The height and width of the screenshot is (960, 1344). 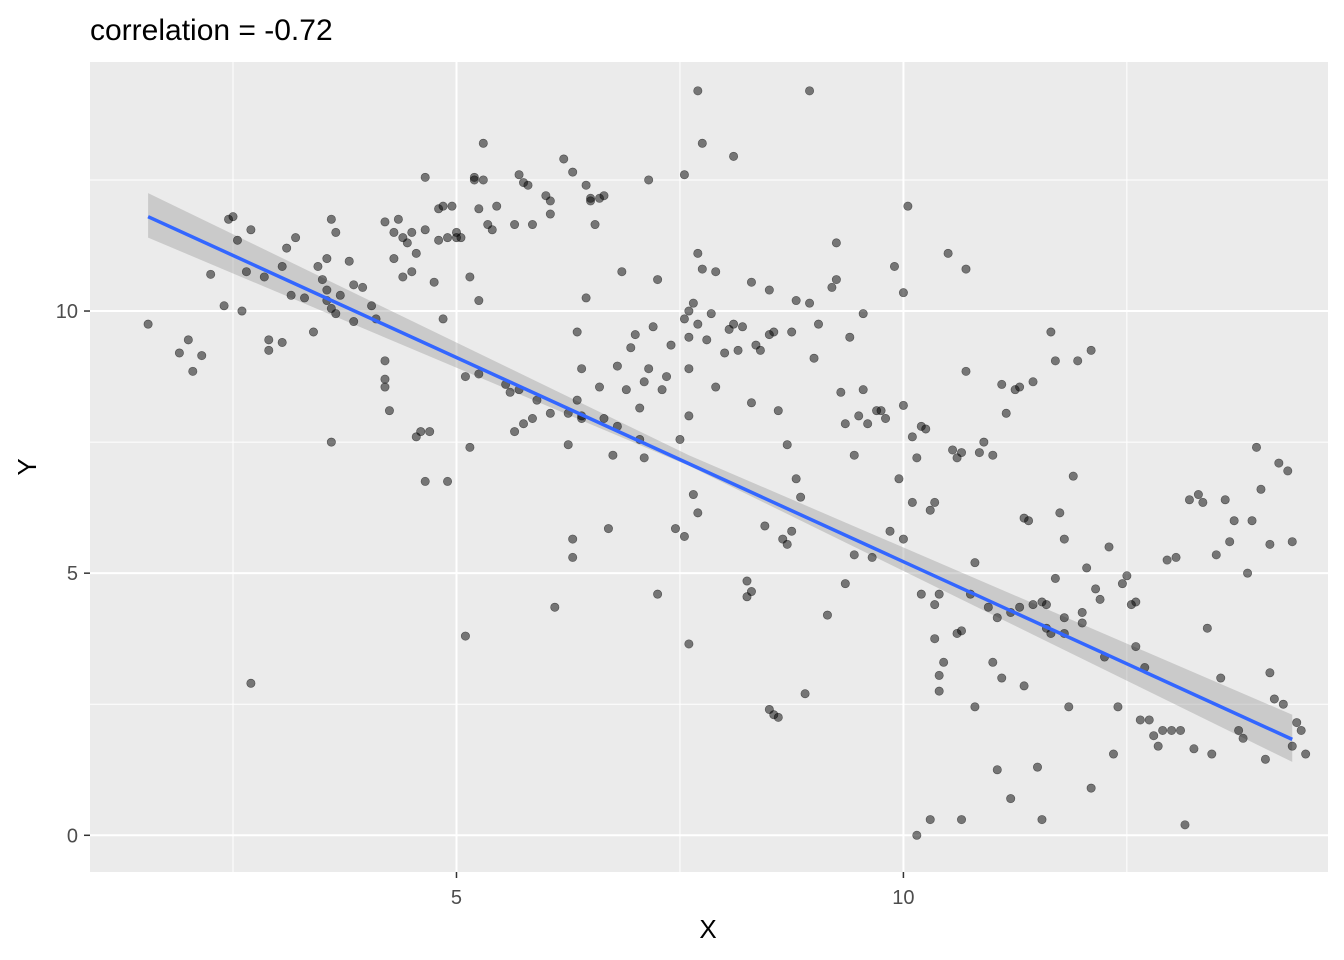 What do you see at coordinates (72, 836) in the screenshot?
I see `y-tick-label: 0` at bounding box center [72, 836].